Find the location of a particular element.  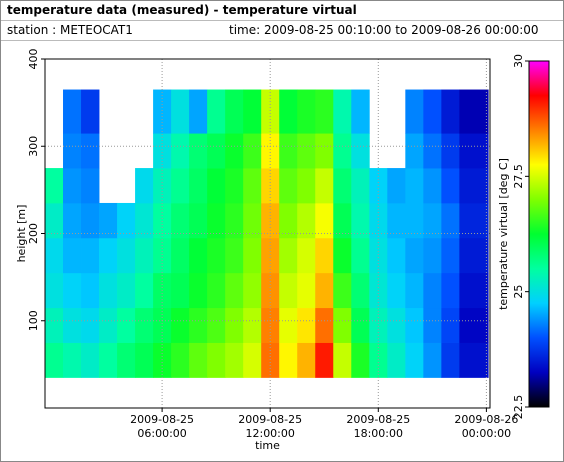

colorbar-tick-label: 22.5 is located at coordinates (518, 407).